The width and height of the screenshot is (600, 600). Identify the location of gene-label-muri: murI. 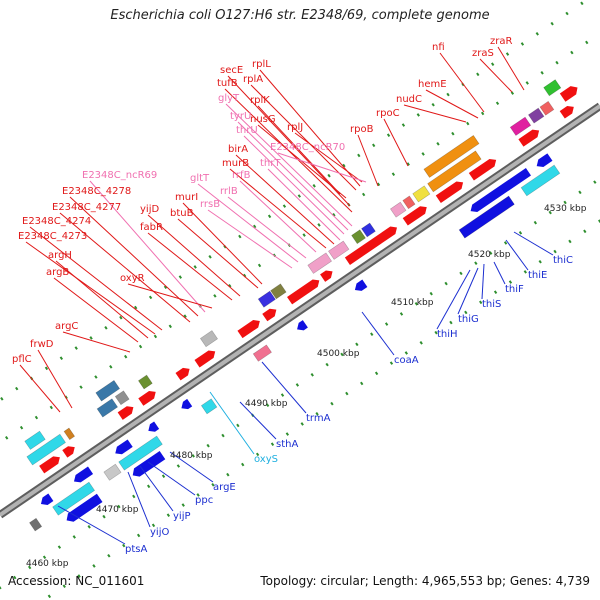
(186, 197).